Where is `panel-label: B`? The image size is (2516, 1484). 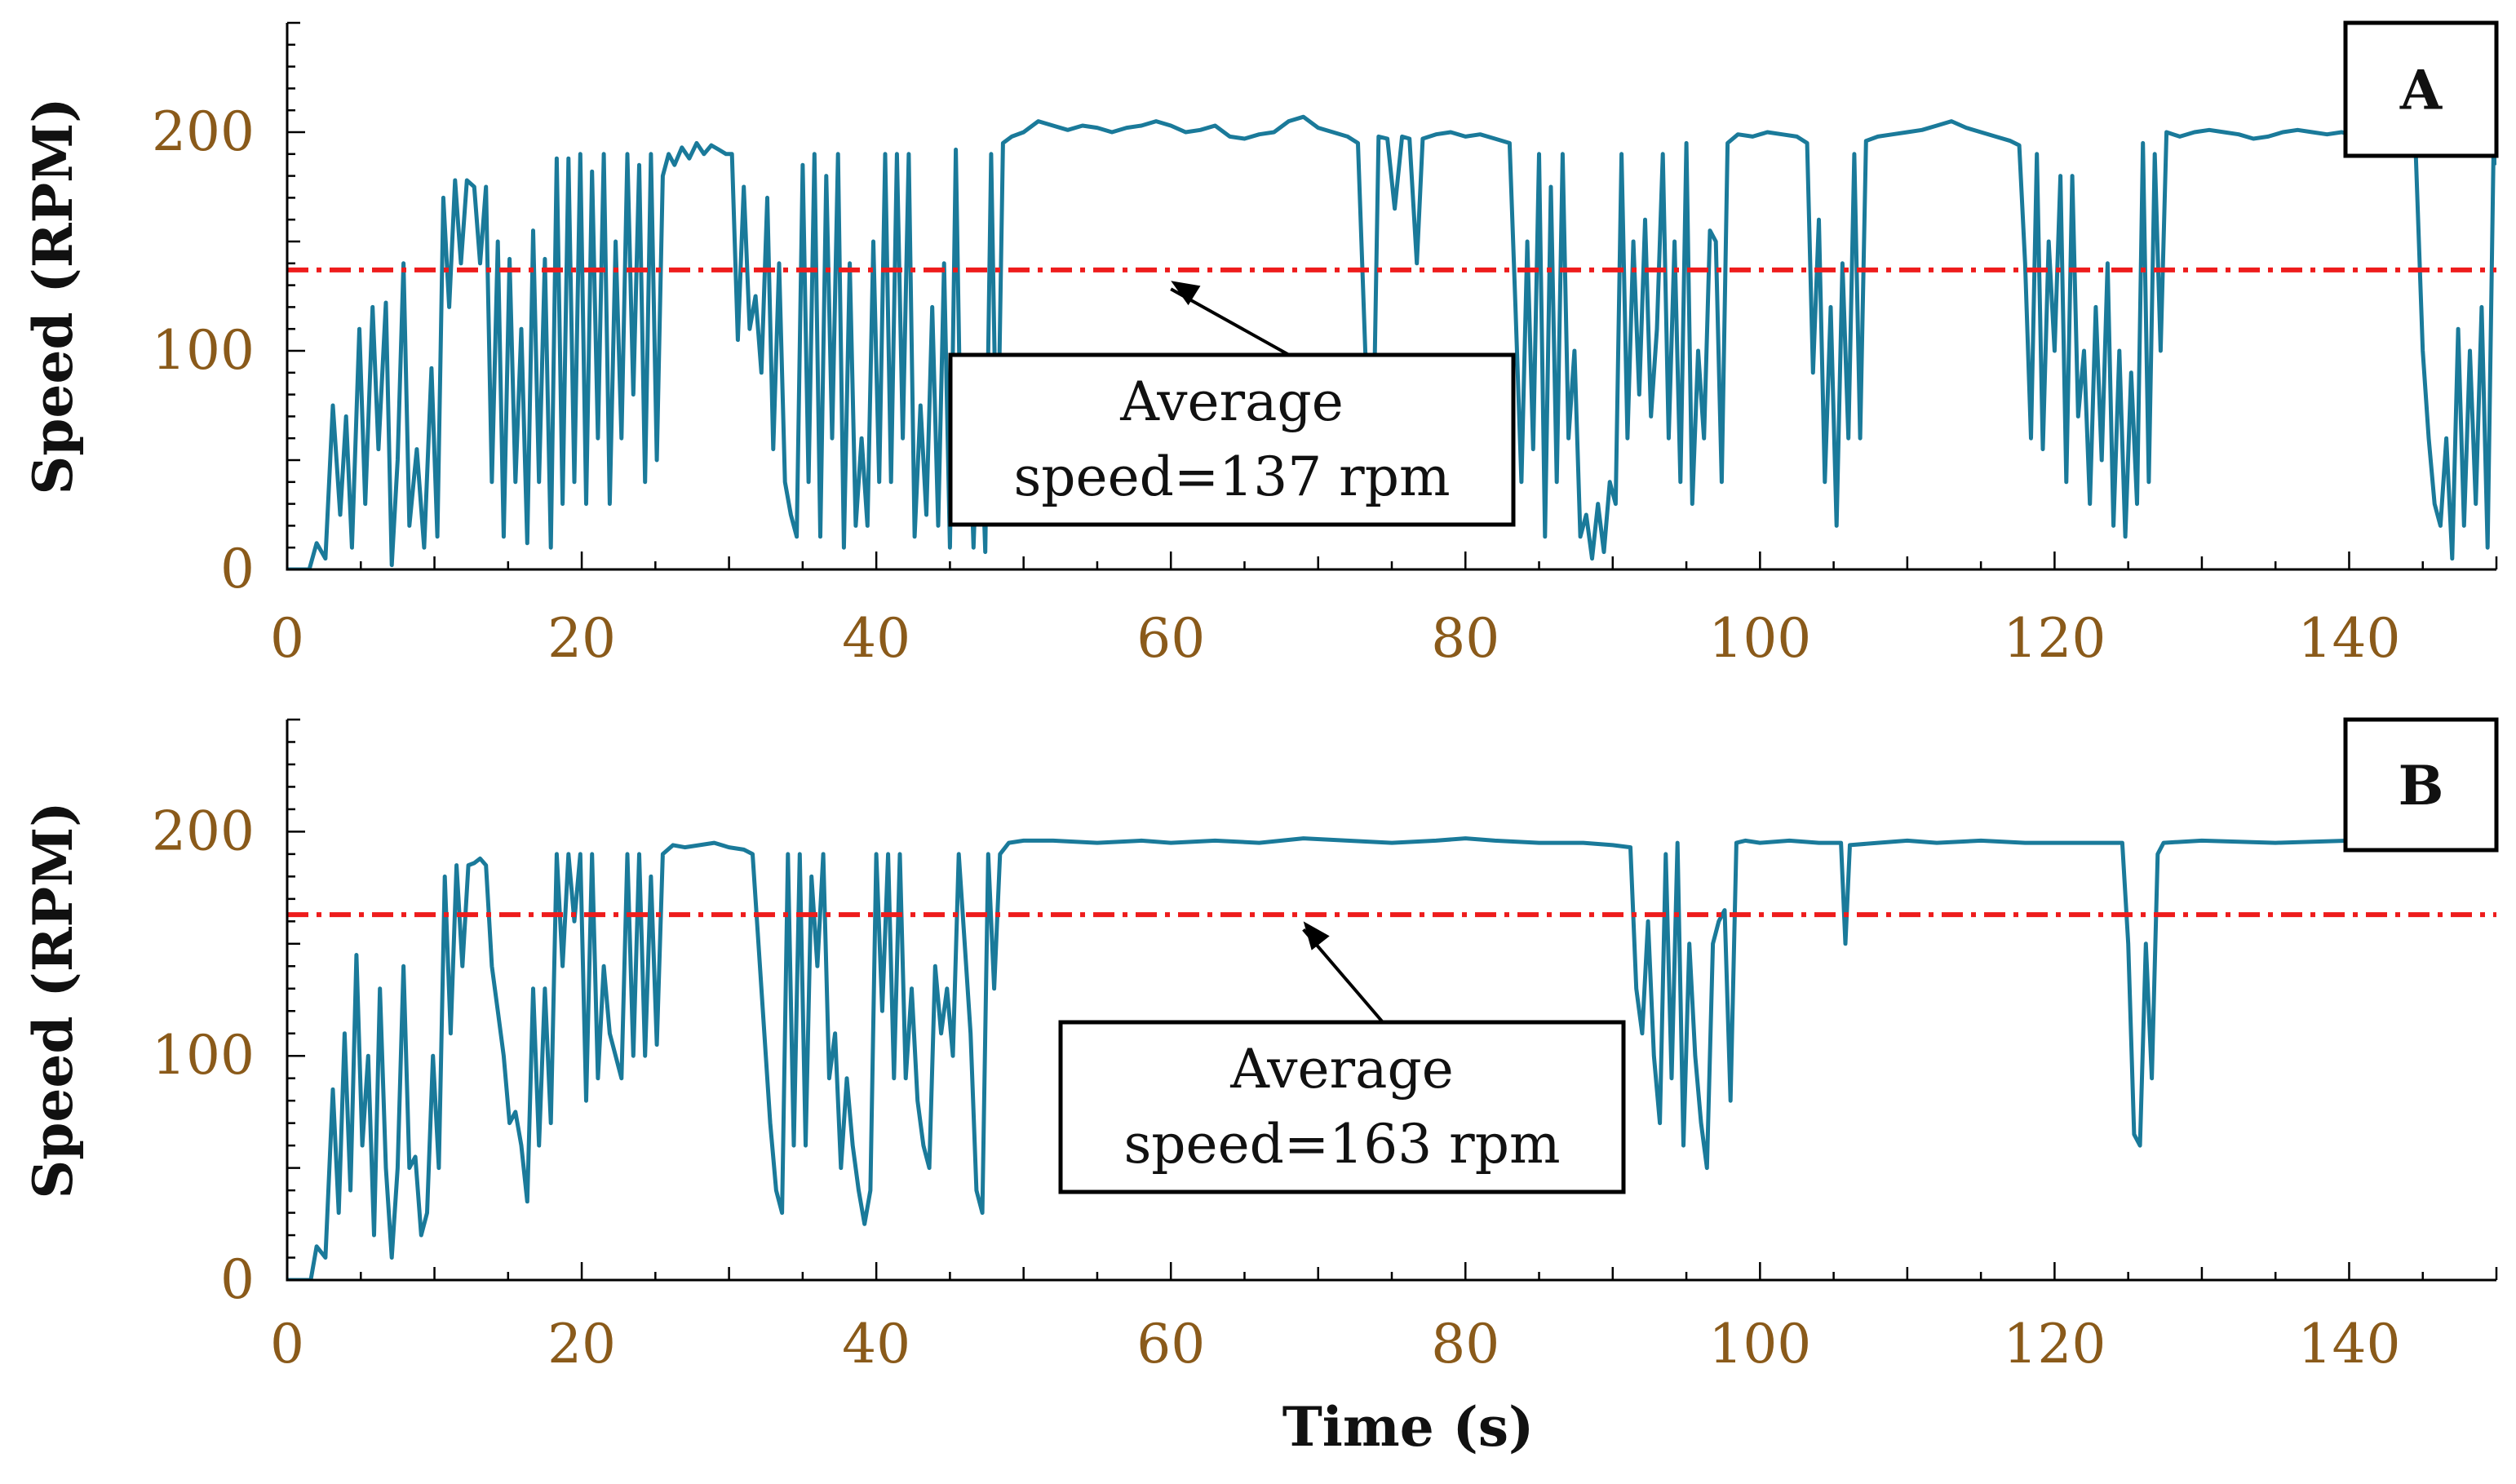
panel-label: B is located at coordinates (2421, 785).